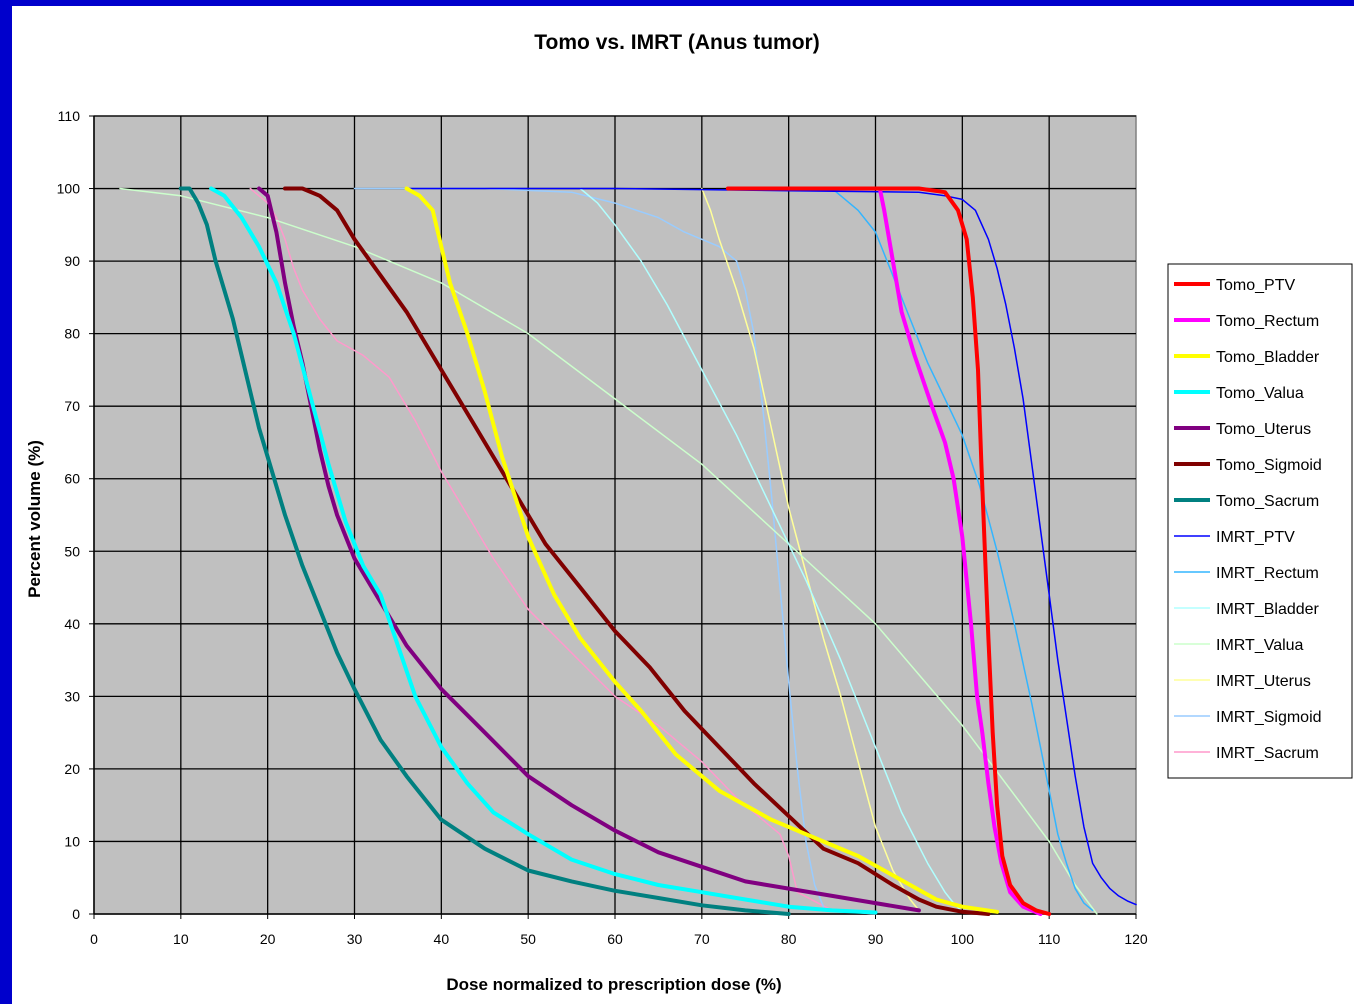 The image size is (1354, 1004). I want to click on series-line-tomo-rectum, so click(960, 551).